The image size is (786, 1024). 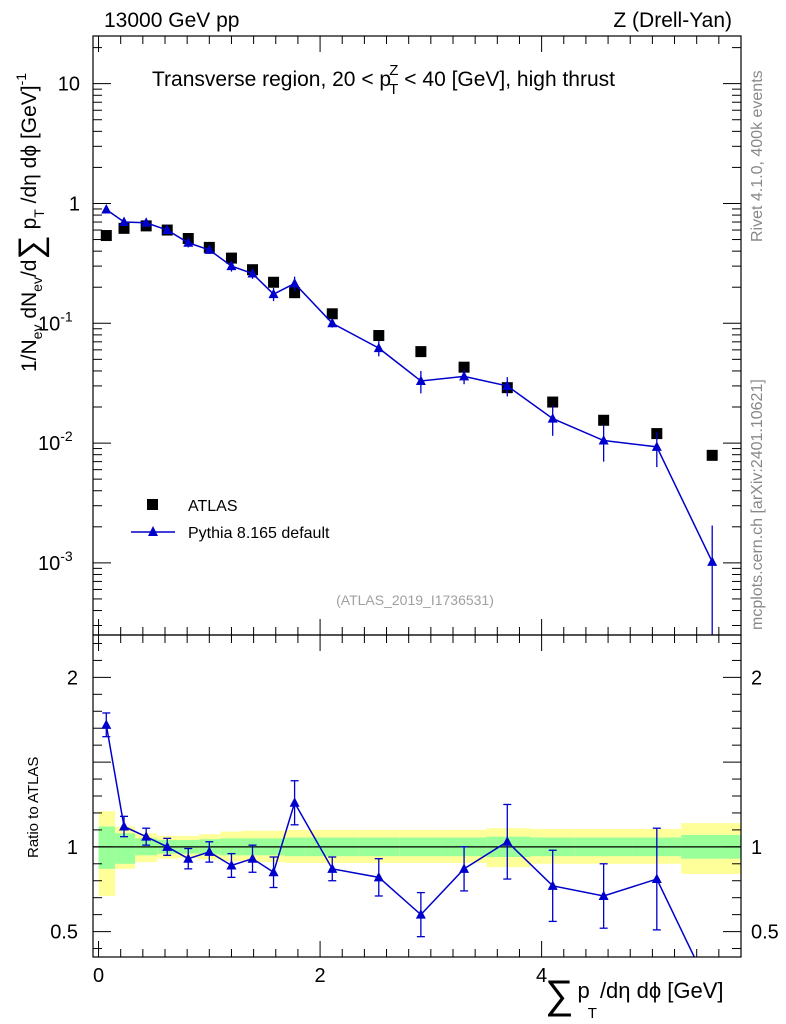 I want to click on title-post: < 40 [GeV], high thrust, so click(x=506, y=79).